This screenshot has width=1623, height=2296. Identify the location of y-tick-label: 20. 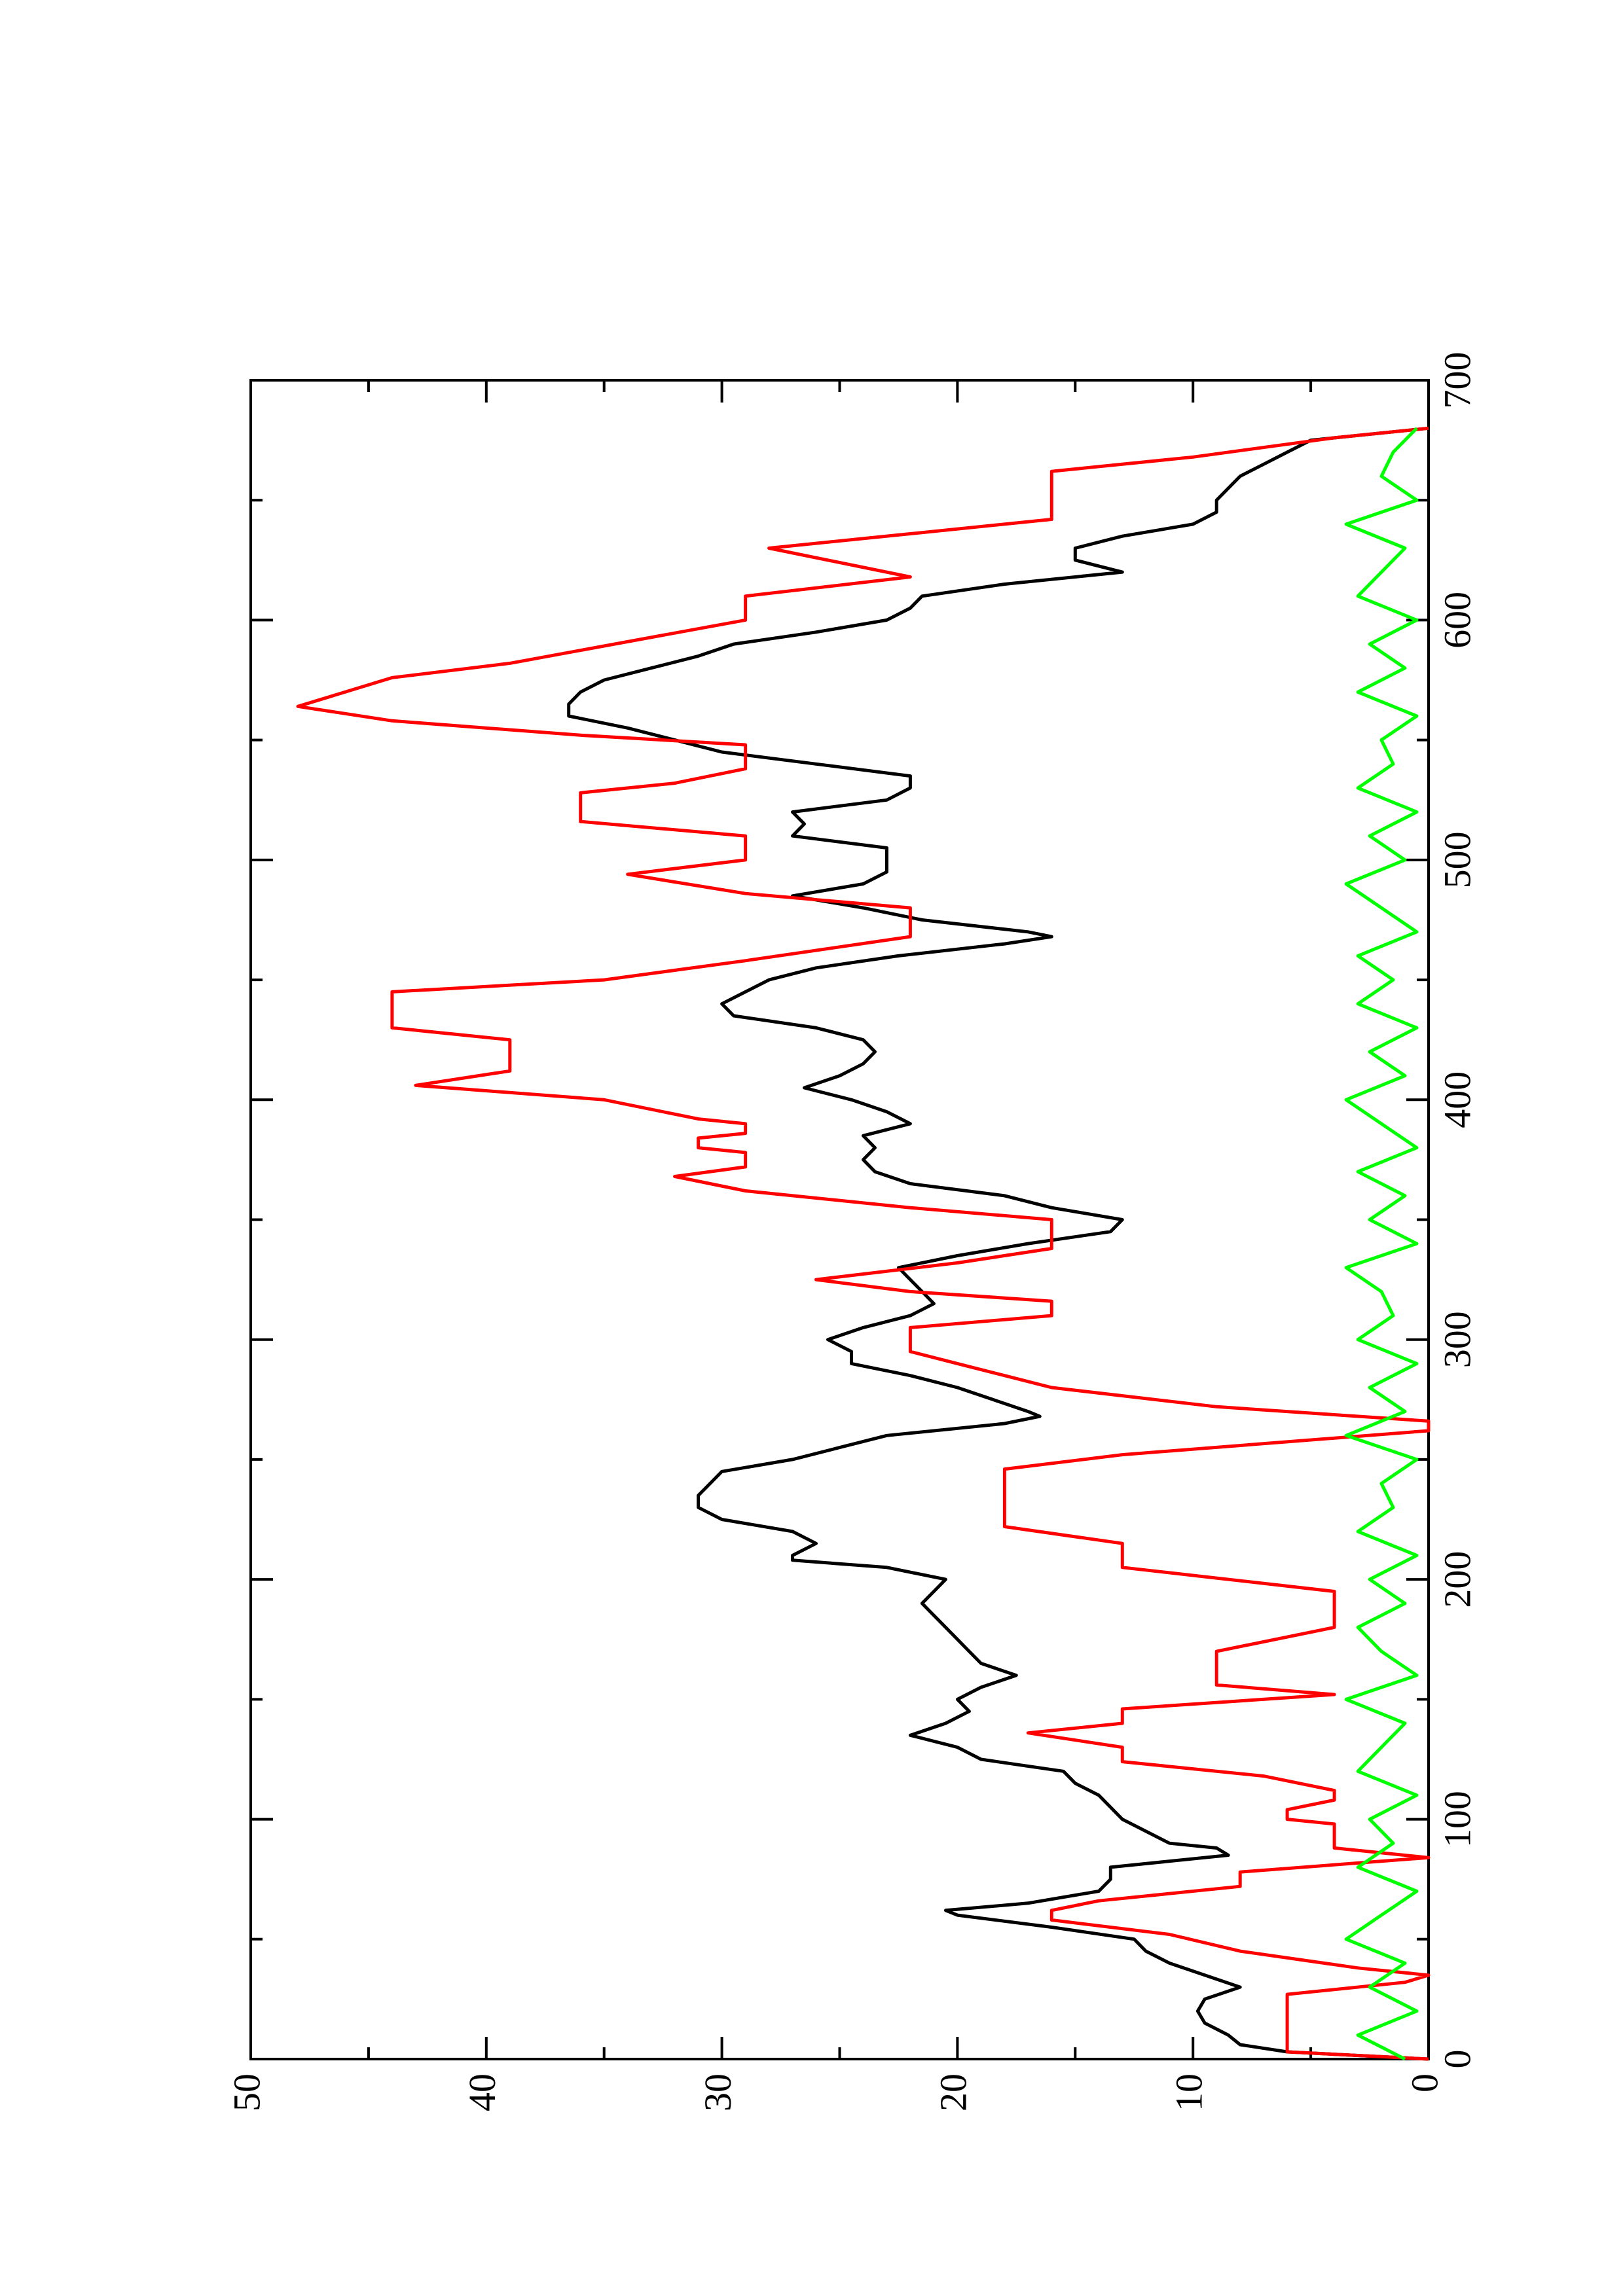
(953, 2092).